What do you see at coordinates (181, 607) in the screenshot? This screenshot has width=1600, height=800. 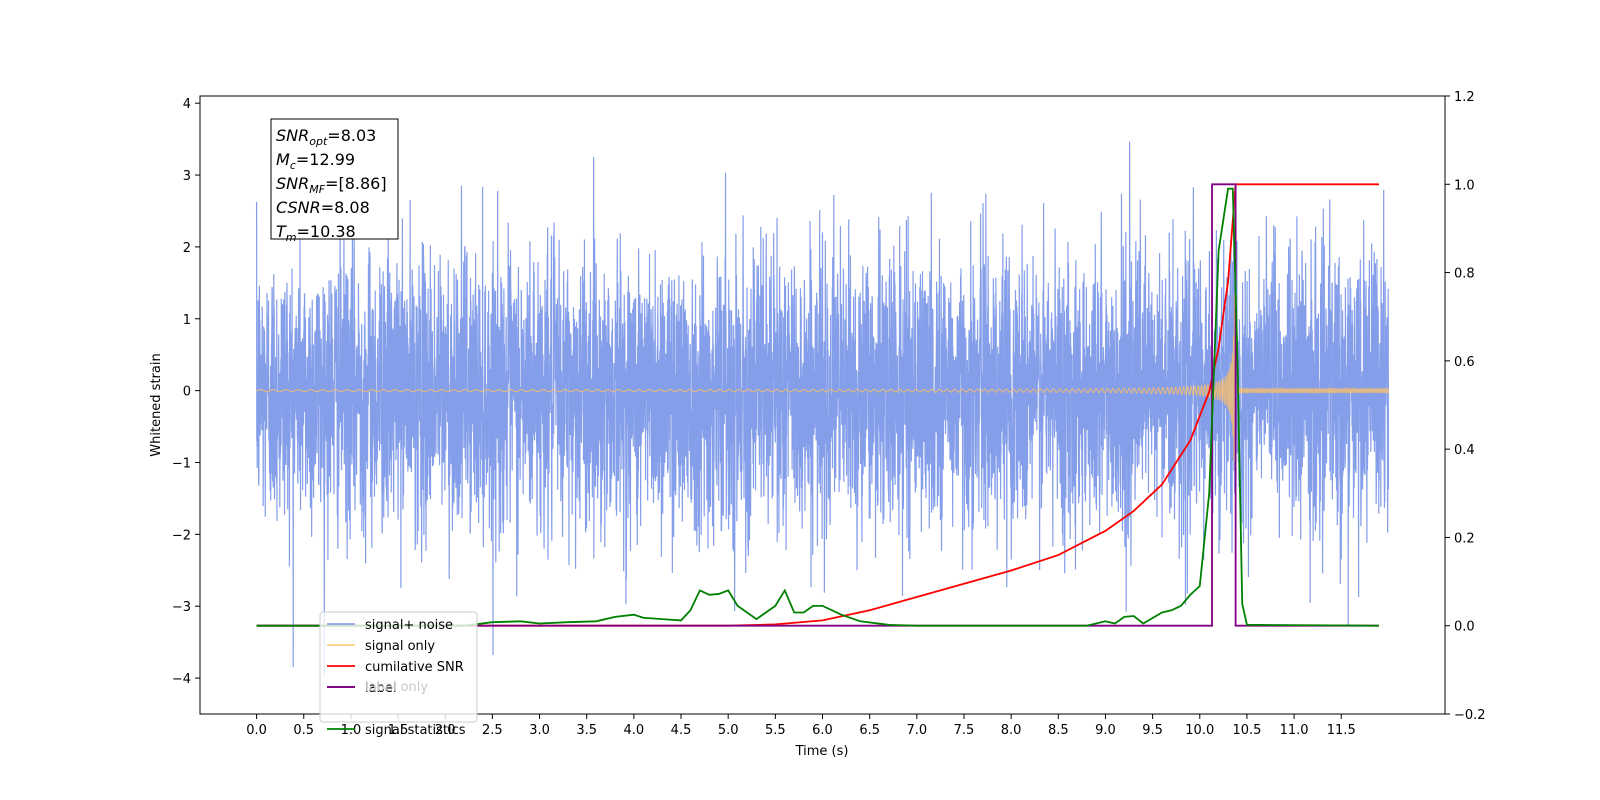 I see `y-tick-label-left: −3` at bounding box center [181, 607].